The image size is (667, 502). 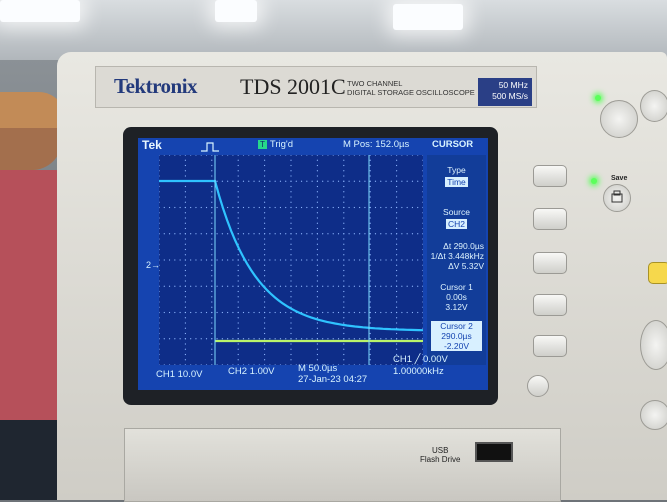 What do you see at coordinates (456, 176) in the screenshot?
I see `menu-type: Type Time` at bounding box center [456, 176].